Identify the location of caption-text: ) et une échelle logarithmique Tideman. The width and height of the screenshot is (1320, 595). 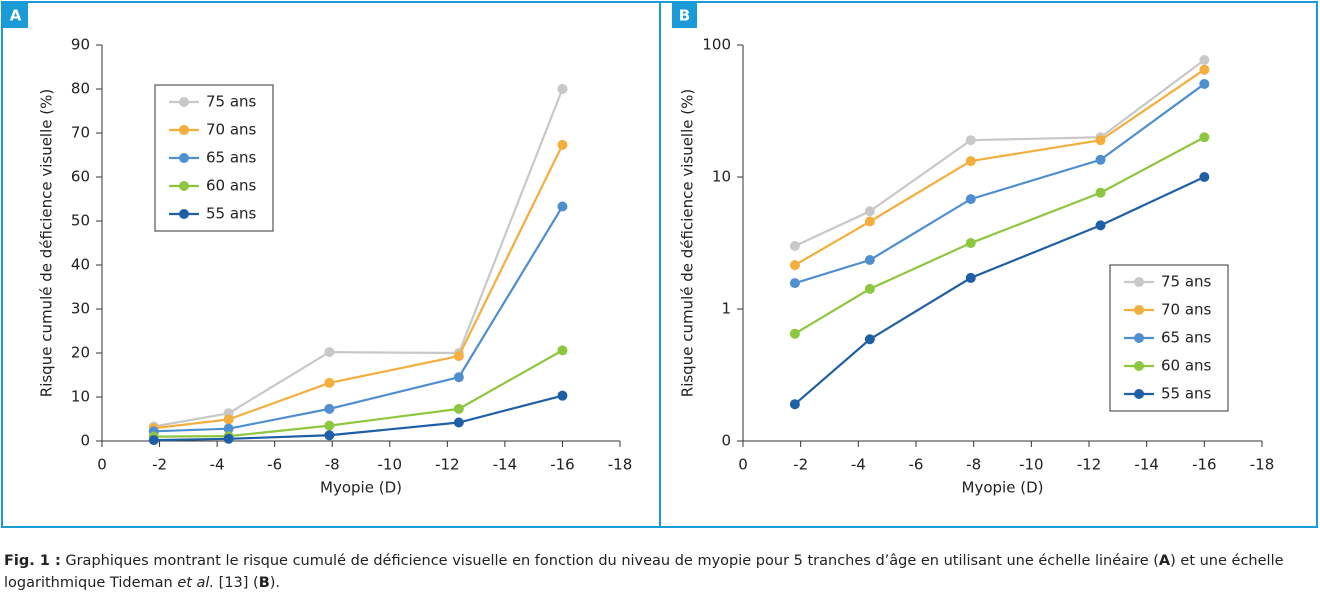
(644, 572).